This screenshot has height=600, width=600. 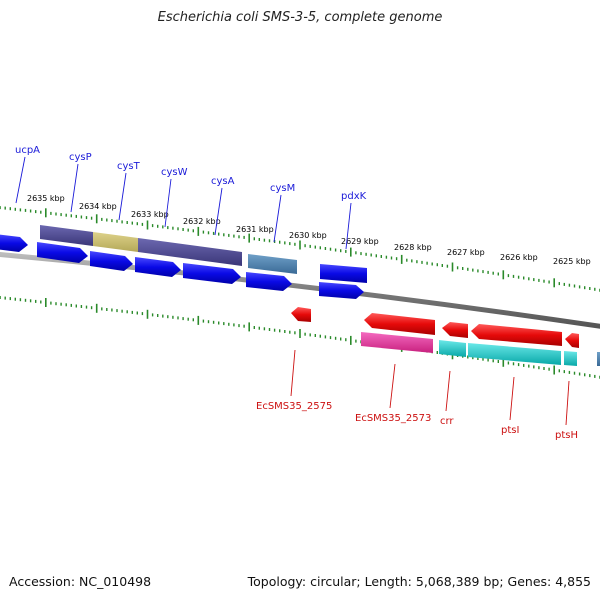 I want to click on feature-band-cysT, so click(x=115, y=242).